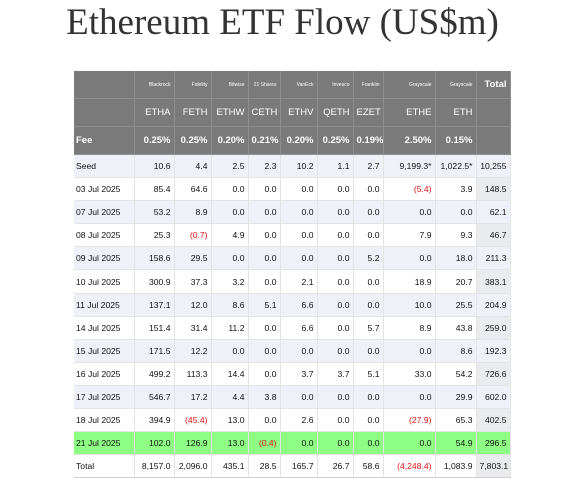 Image resolution: width=565 pixels, height=478 pixels. Describe the element at coordinates (154, 258) in the screenshot. I see `flow-cell: 158.6` at that location.